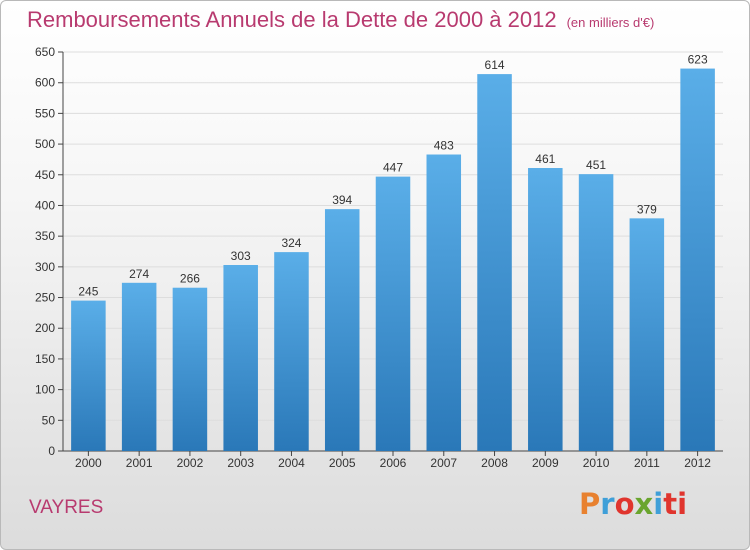 The height and width of the screenshot is (550, 750). What do you see at coordinates (342, 200) in the screenshot?
I see `data-label-2005: 394` at bounding box center [342, 200].